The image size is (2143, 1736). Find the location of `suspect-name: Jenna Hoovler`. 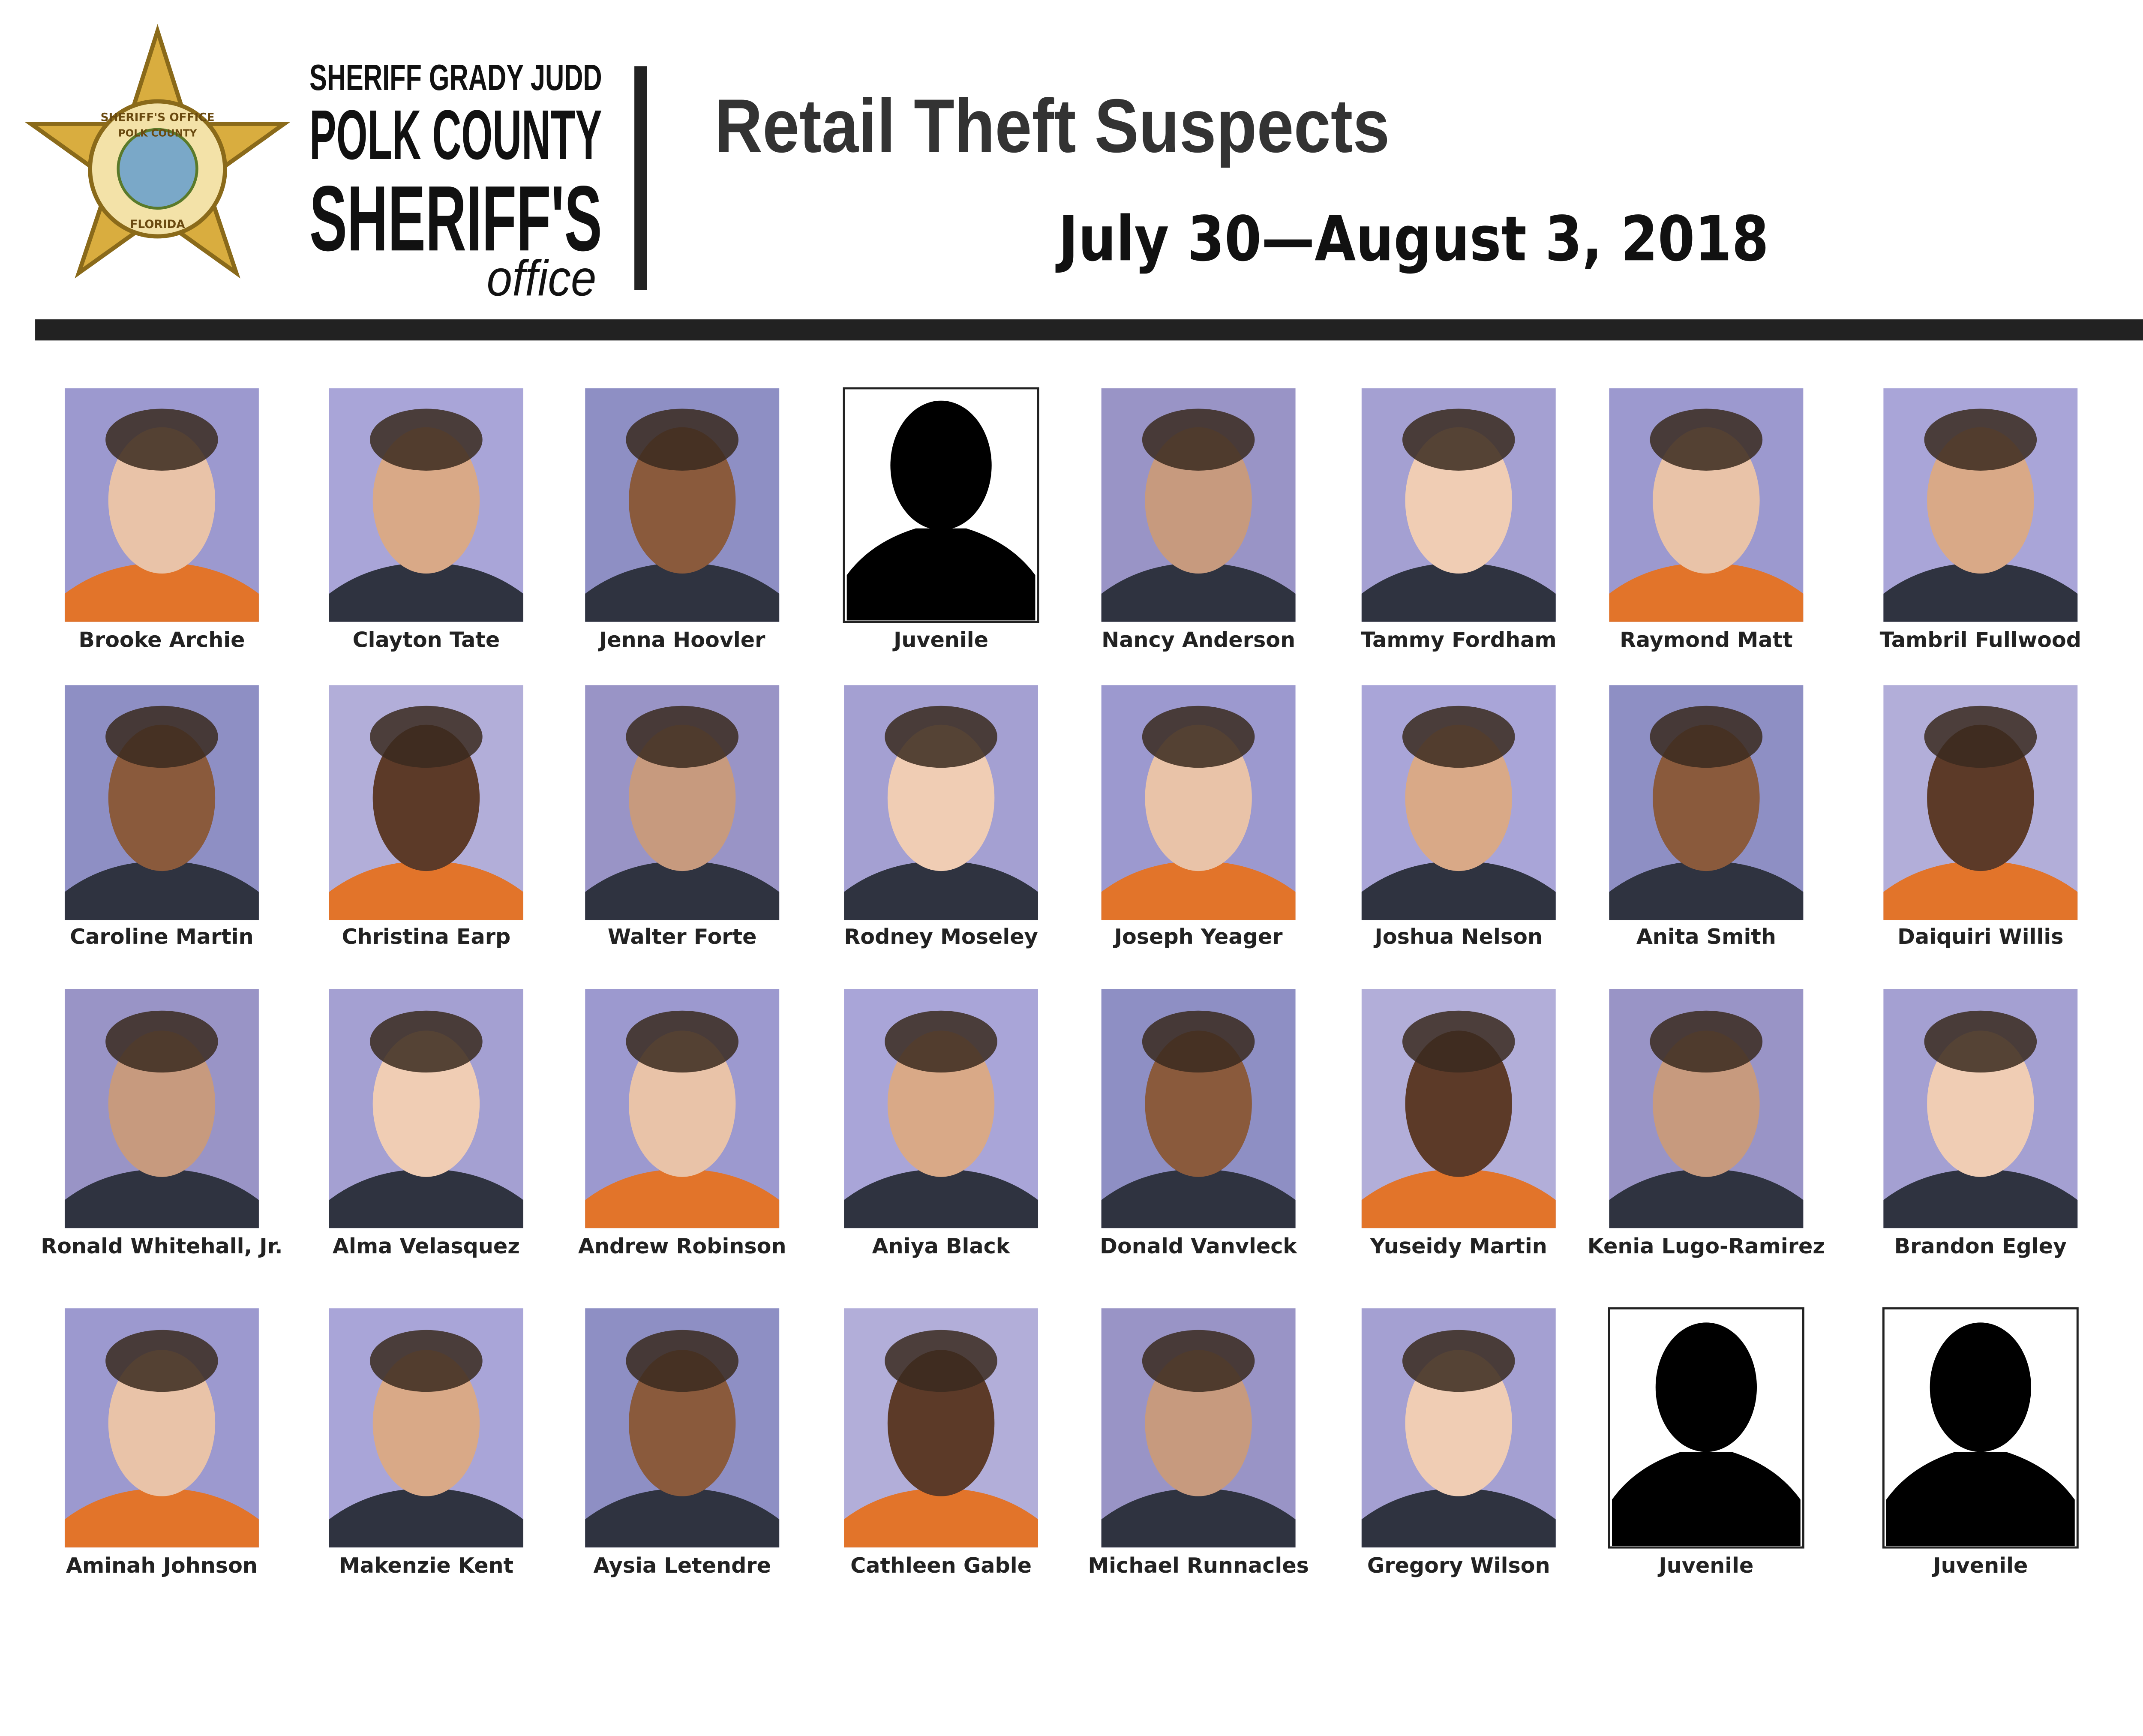

suspect-name: Jenna Hoovler is located at coordinates (681, 640).